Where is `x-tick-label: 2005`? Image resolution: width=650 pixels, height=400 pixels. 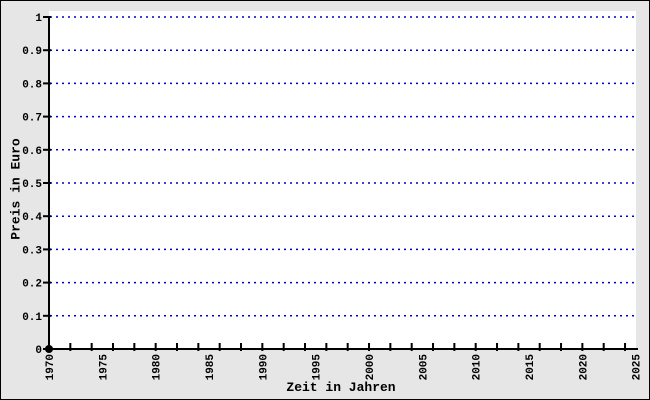 x-tick-label: 2005 is located at coordinates (424, 367).